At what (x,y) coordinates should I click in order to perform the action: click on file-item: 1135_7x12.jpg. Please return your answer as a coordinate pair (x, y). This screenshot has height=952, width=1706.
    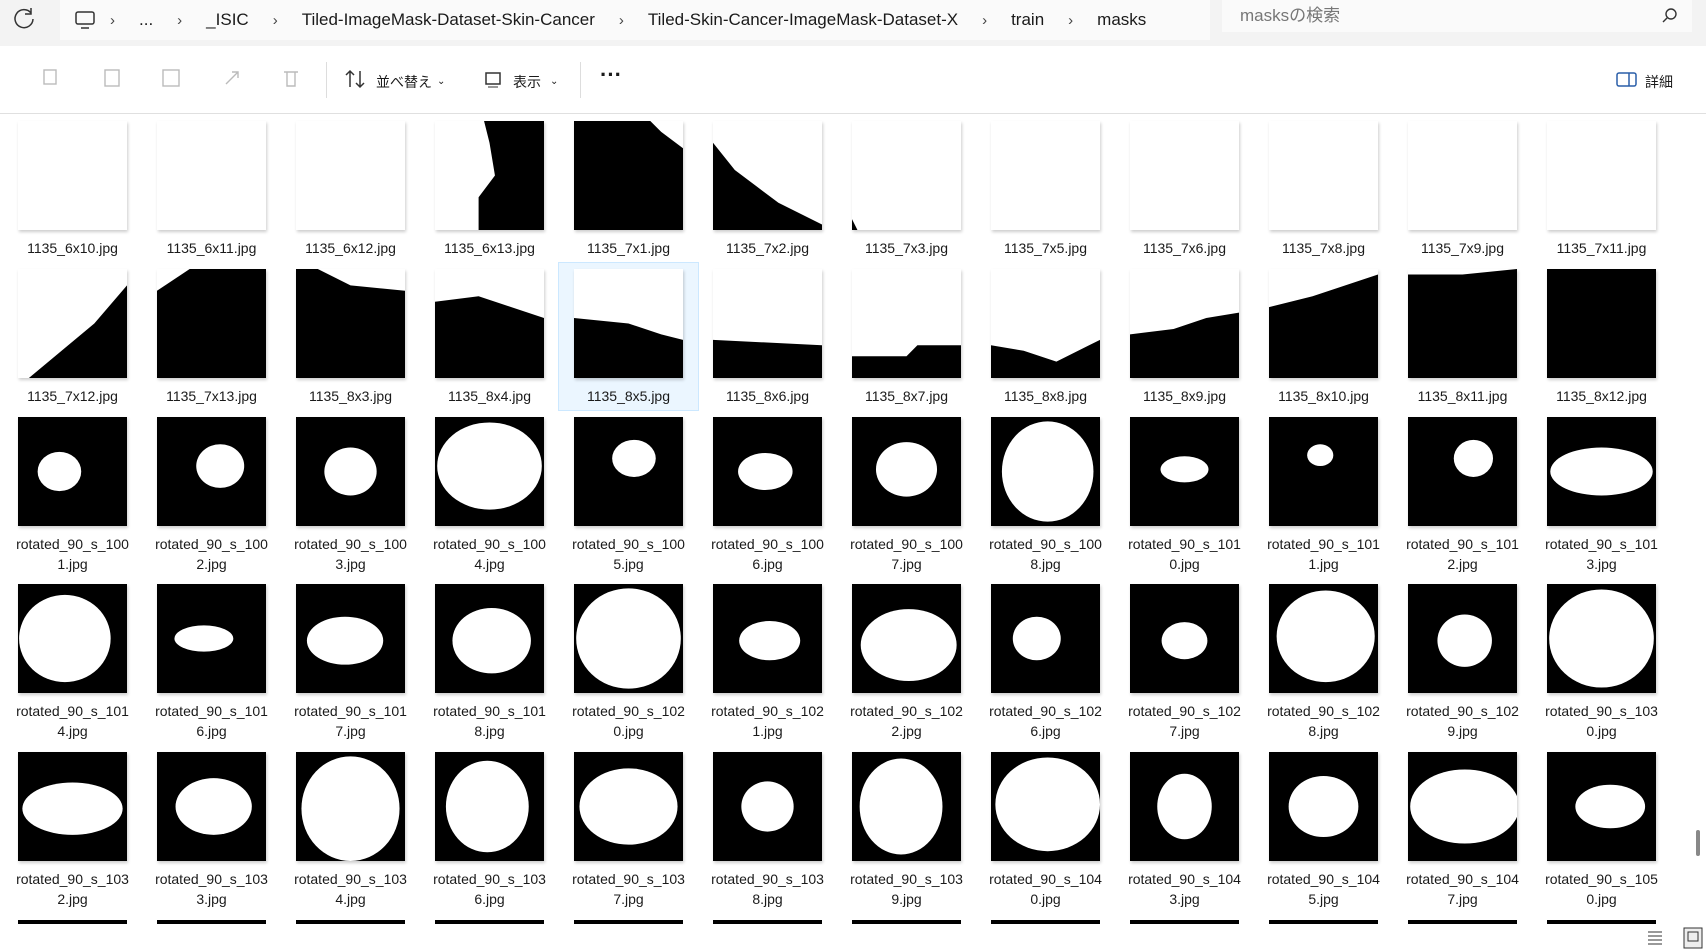
    Looking at the image, I should click on (72, 336).